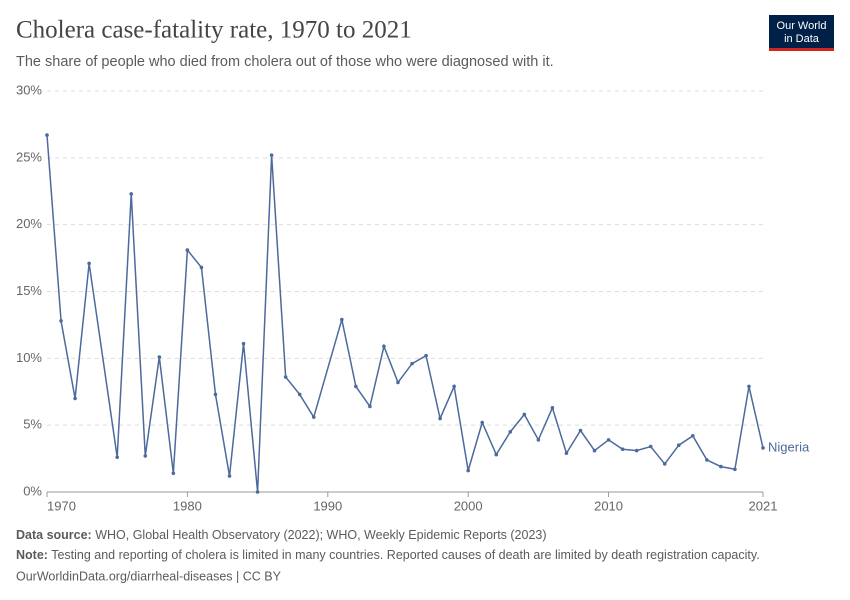 This screenshot has width=850, height=600. Describe the element at coordinates (327, 505) in the screenshot. I see `x-tick-label: 1990` at that location.